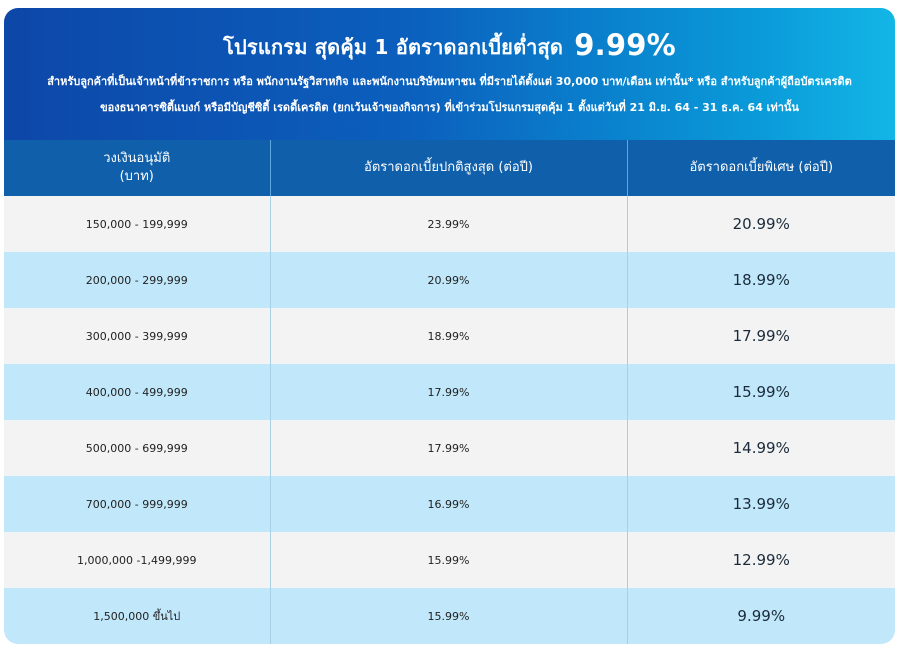 This screenshot has height=648, width=900. What do you see at coordinates (137, 336) in the screenshot?
I see `cell-amount: 300,000 - 399,999` at bounding box center [137, 336].